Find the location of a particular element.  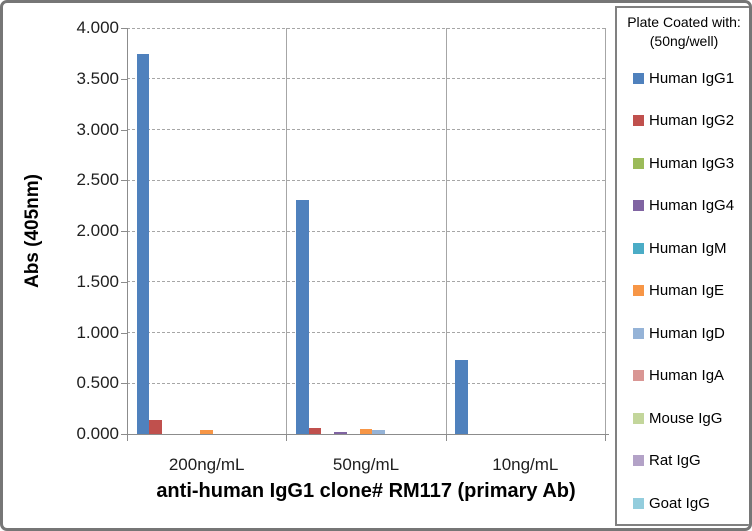

legend-label: Human IgA is located at coordinates (687, 376).